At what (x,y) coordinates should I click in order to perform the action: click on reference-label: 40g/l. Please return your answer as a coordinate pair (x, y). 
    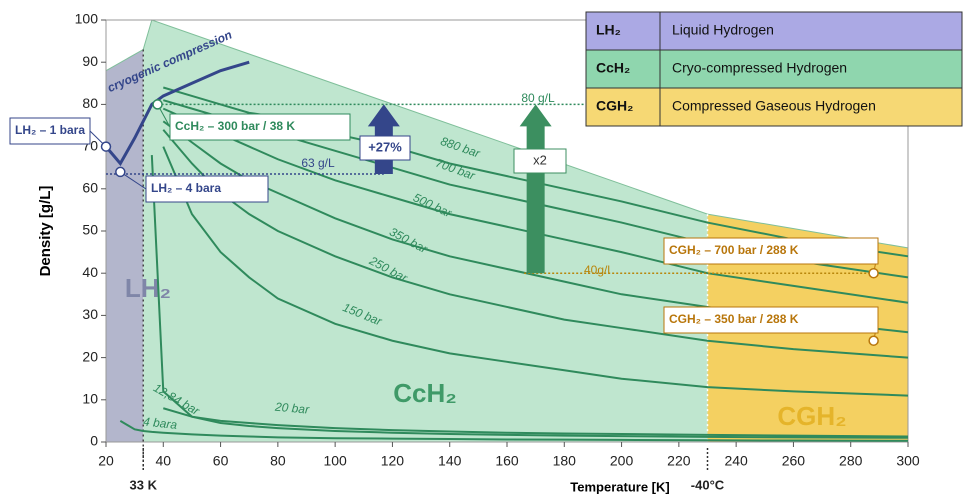
    Looking at the image, I should click on (597, 270).